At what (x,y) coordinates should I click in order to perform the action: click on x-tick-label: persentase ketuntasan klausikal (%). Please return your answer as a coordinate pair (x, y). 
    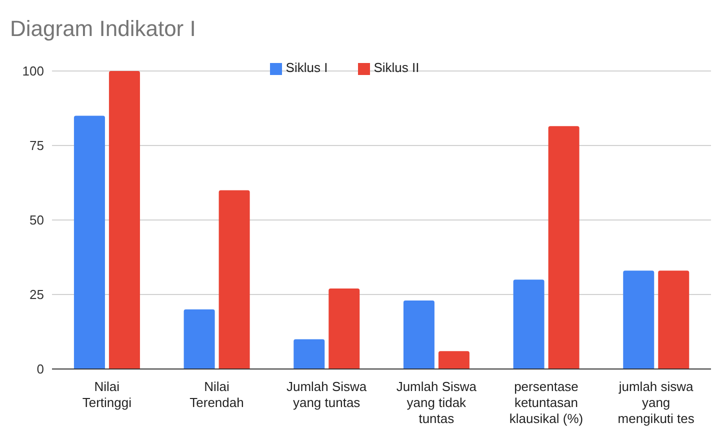
    Looking at the image, I should click on (546, 402).